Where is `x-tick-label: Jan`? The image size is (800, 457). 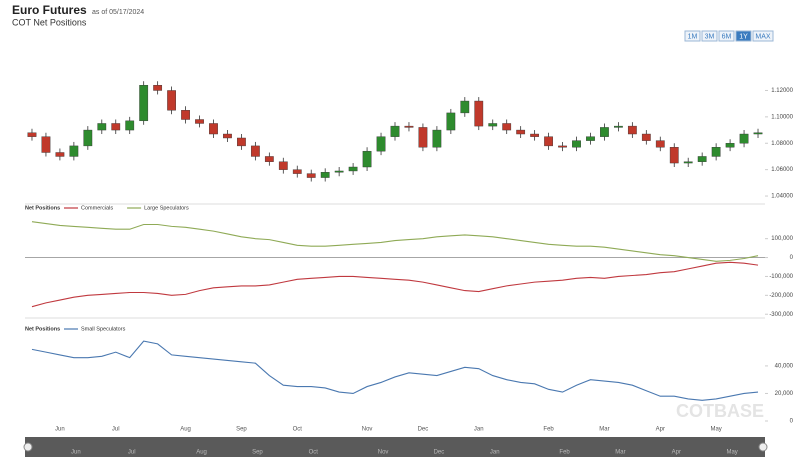
x-tick-label: Jan is located at coordinates (479, 430).